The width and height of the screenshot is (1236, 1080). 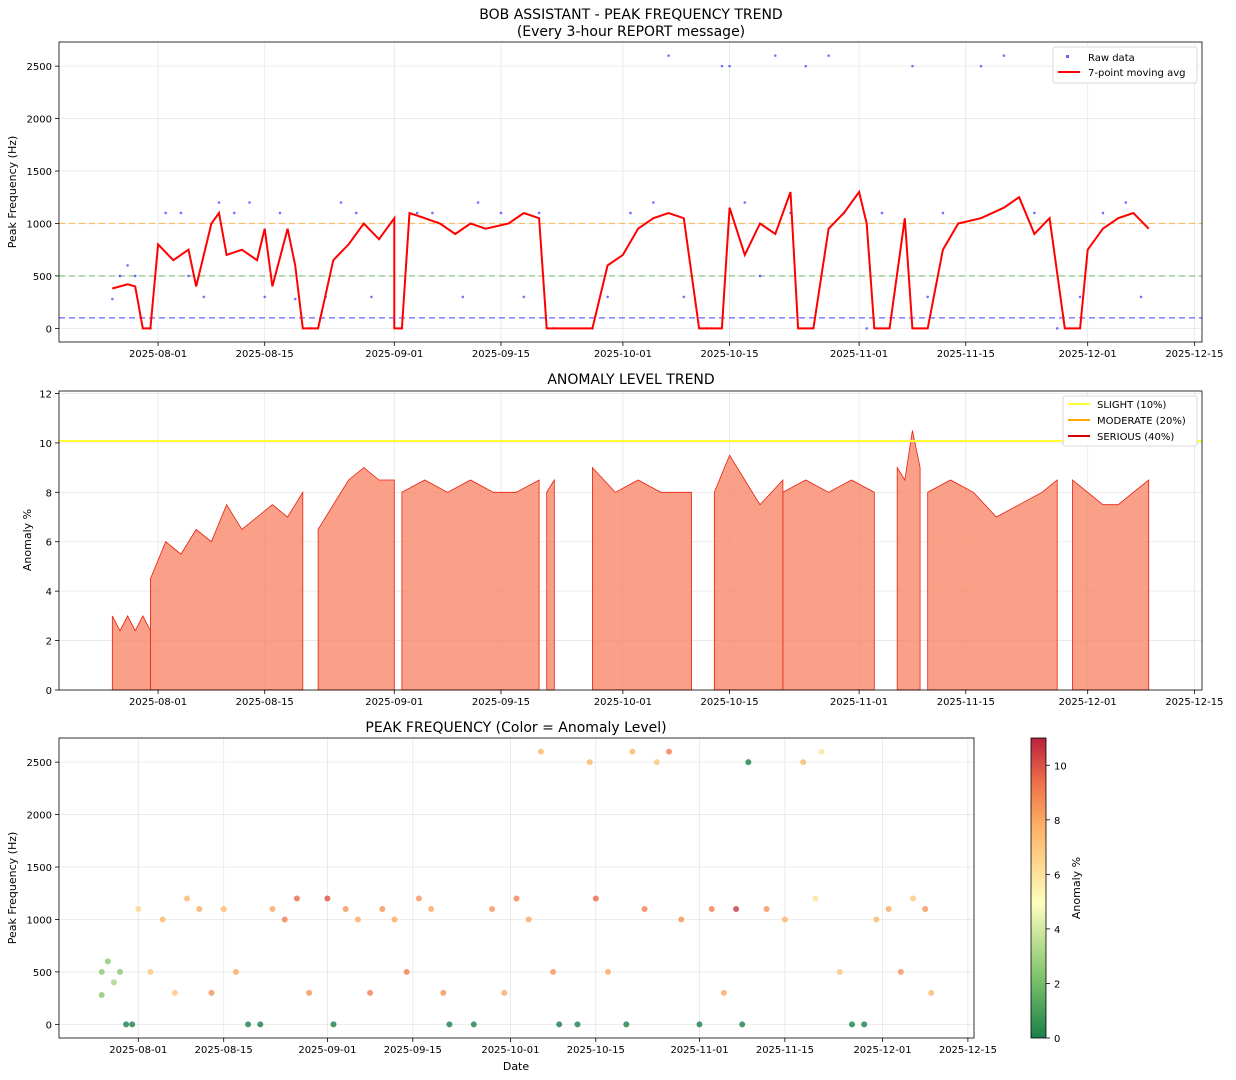 What do you see at coordinates (1038, 888) in the screenshot?
I see `colorbar` at bounding box center [1038, 888].